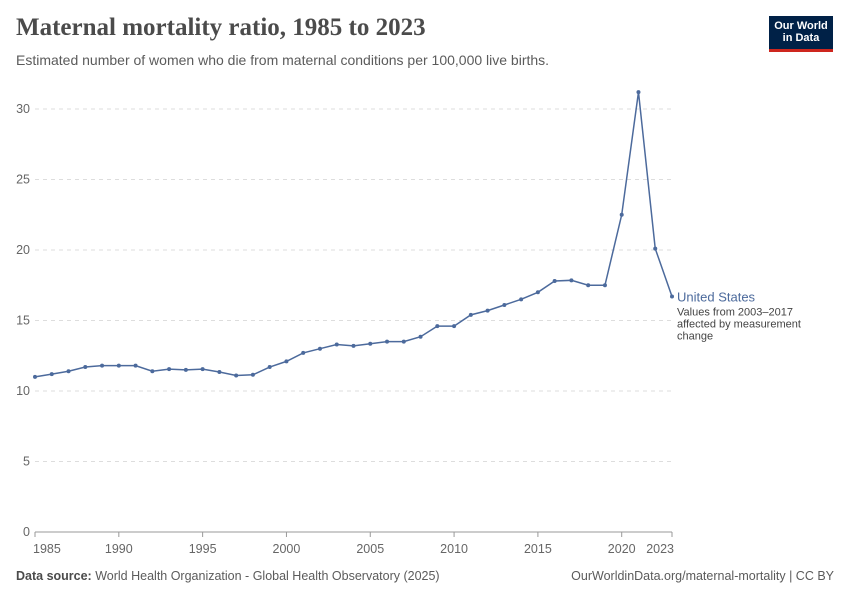 This screenshot has height=600, width=850. What do you see at coordinates (119, 549) in the screenshot?
I see `x-tick-label: 1990` at bounding box center [119, 549].